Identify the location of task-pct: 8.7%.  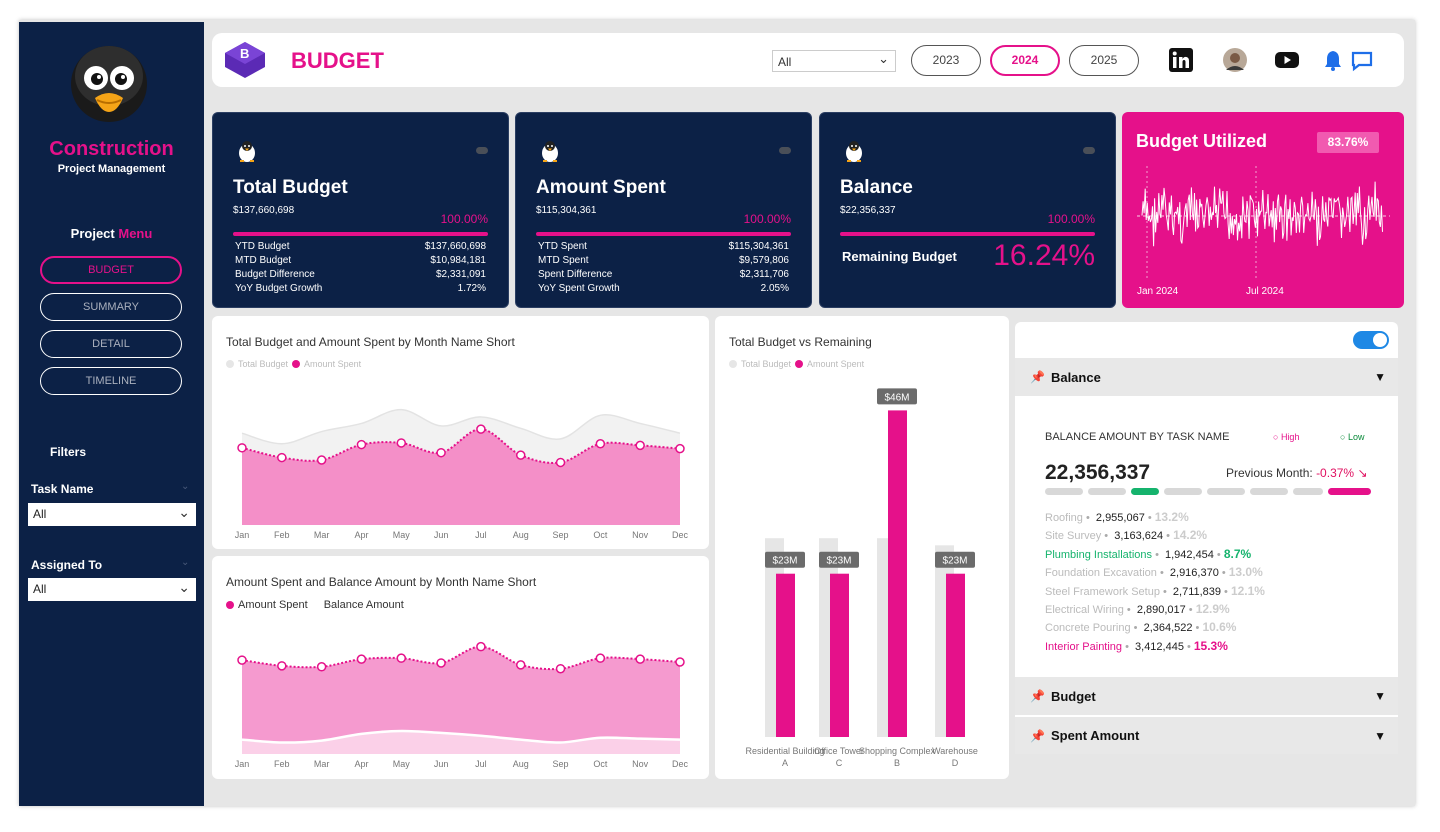
(1237, 553).